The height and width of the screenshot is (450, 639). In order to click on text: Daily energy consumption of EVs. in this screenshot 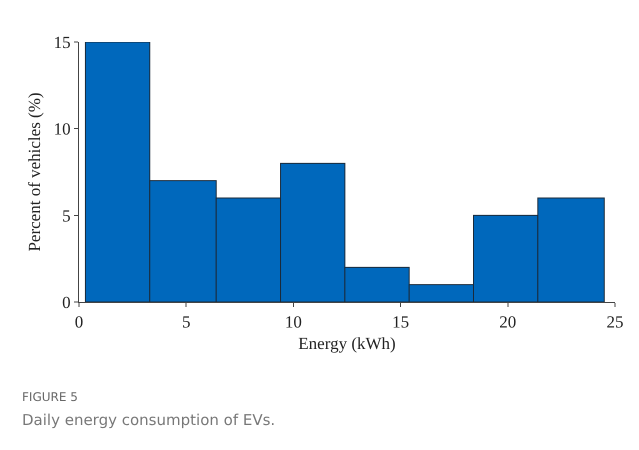, I will do `click(149, 420)`.